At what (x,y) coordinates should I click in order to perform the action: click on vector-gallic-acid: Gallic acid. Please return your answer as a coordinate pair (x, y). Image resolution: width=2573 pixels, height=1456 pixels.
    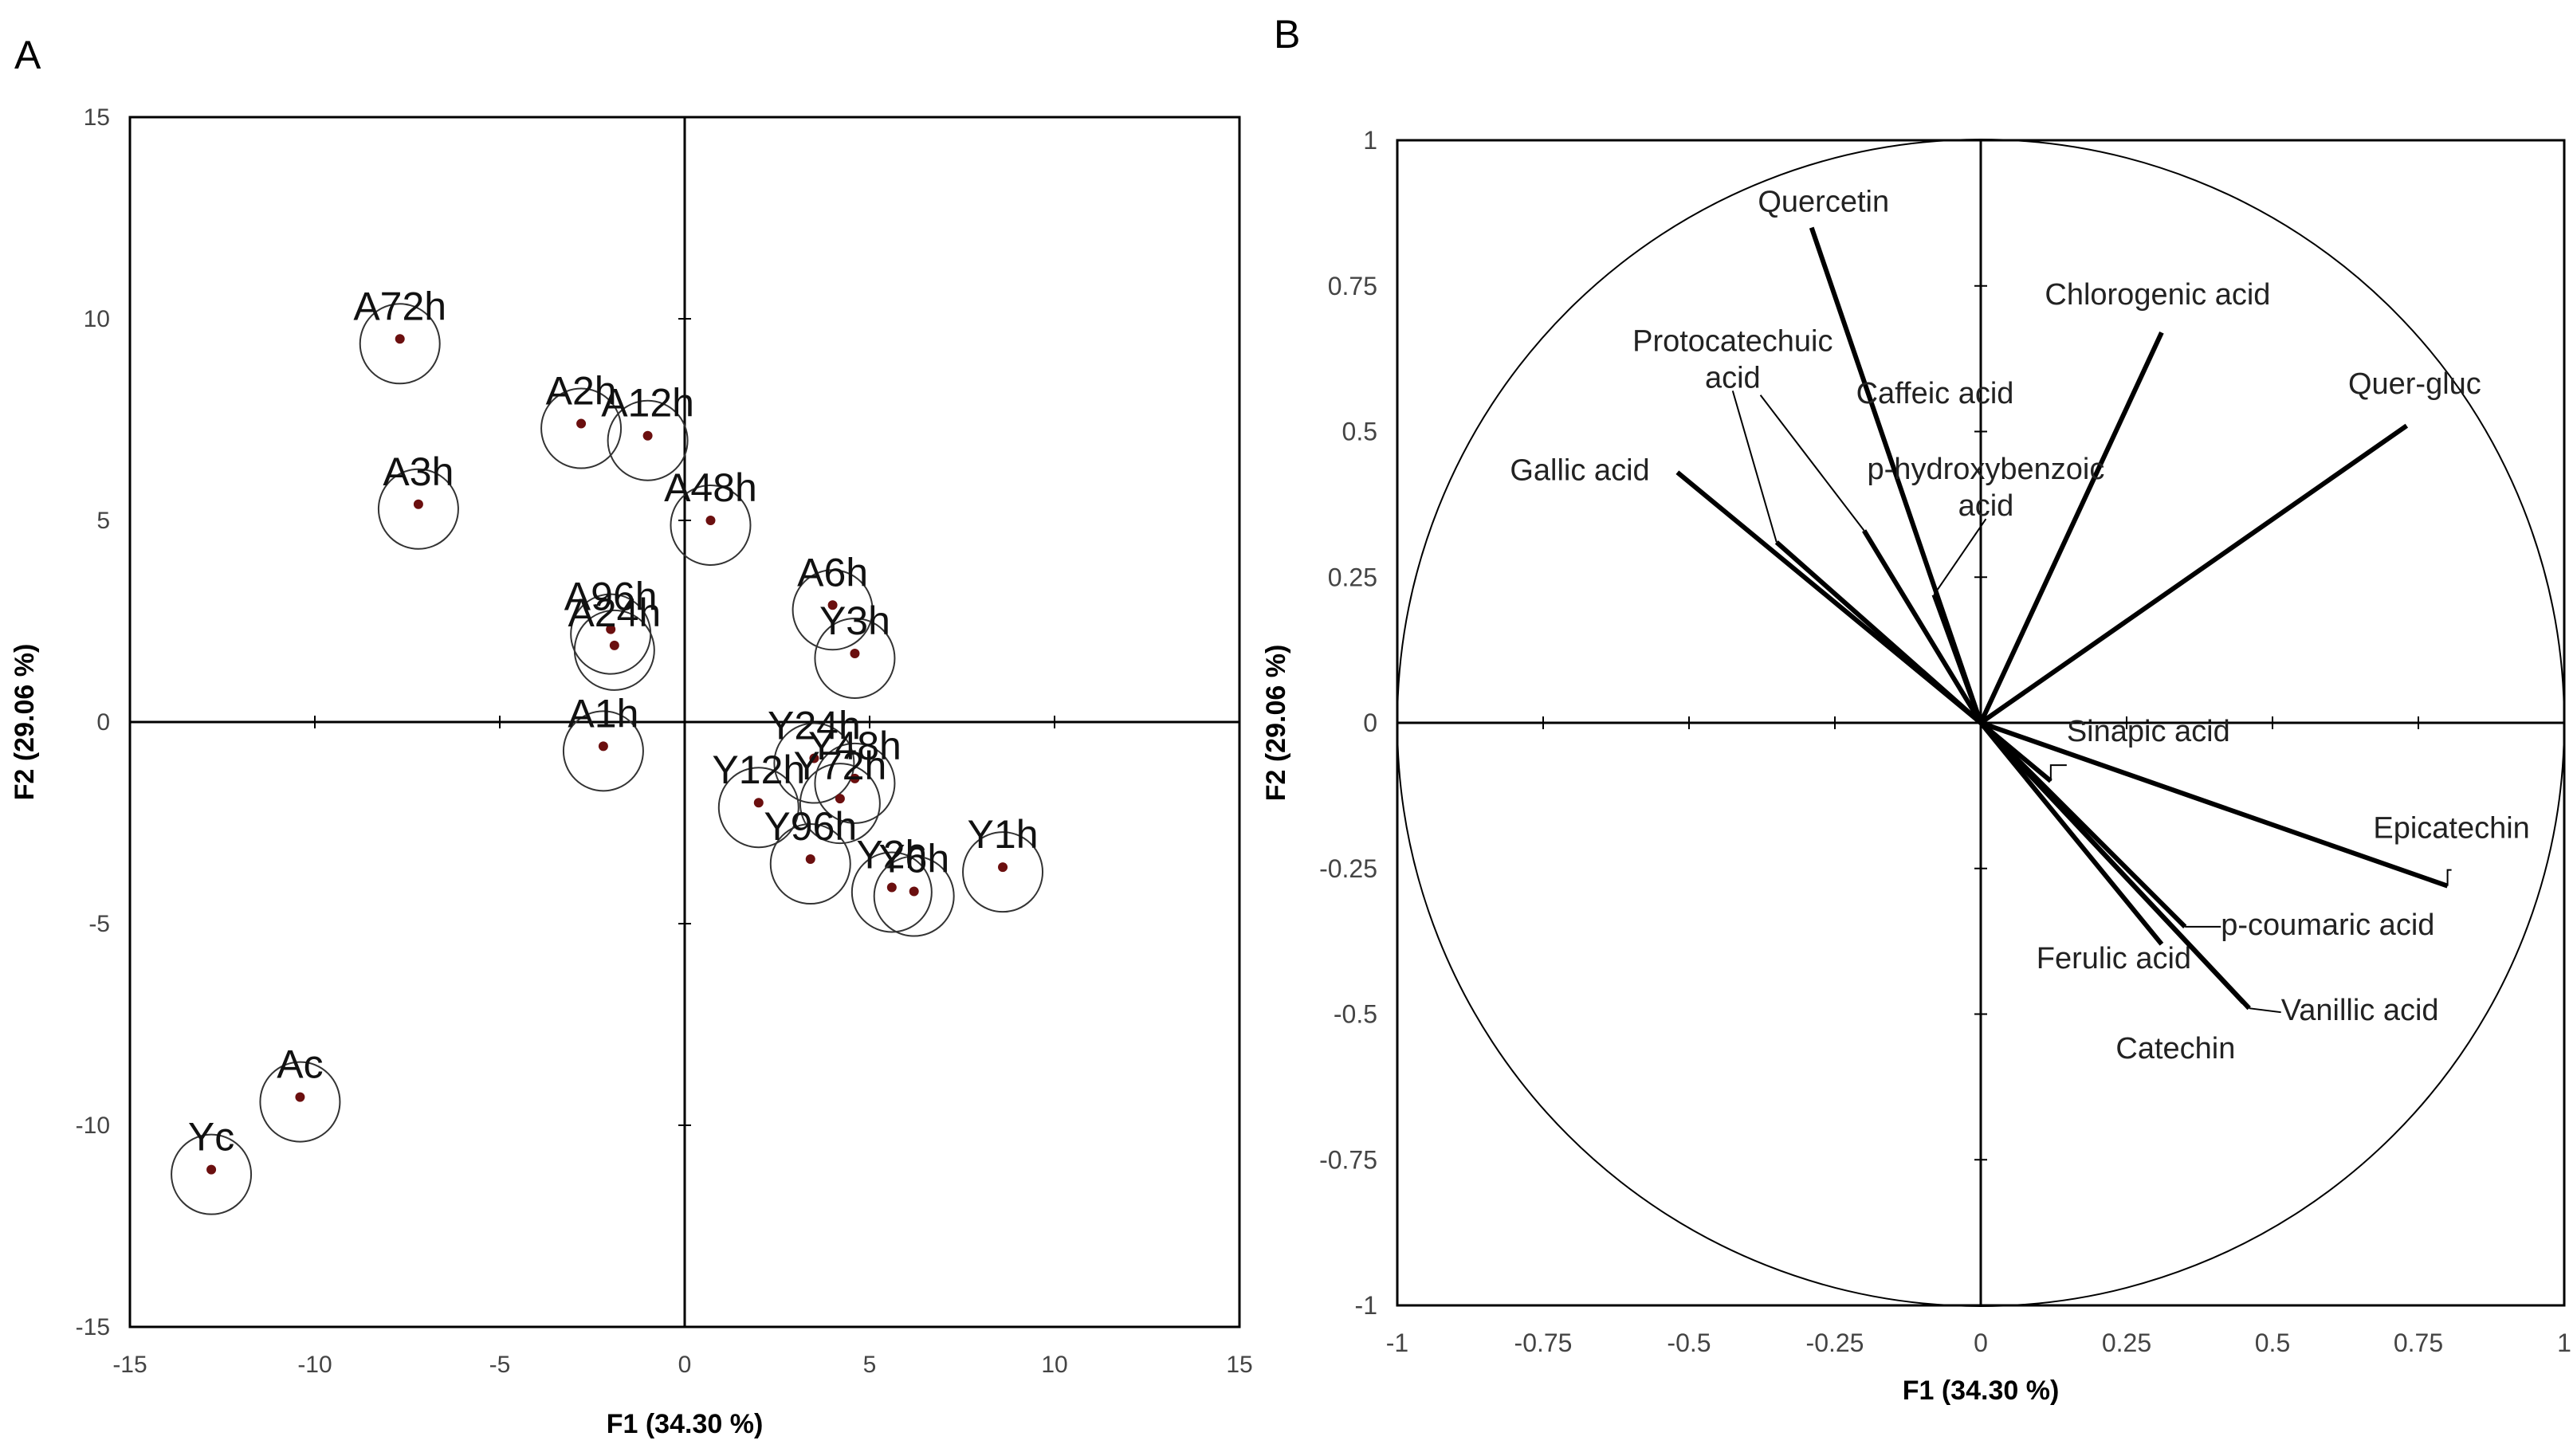
    Looking at the image, I should click on (1746, 589).